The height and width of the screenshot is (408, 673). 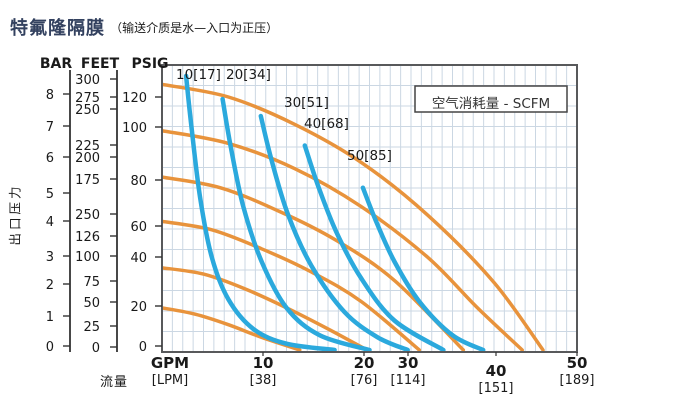 I want to click on x-axis-flow-label: 流量, so click(x=114, y=382).